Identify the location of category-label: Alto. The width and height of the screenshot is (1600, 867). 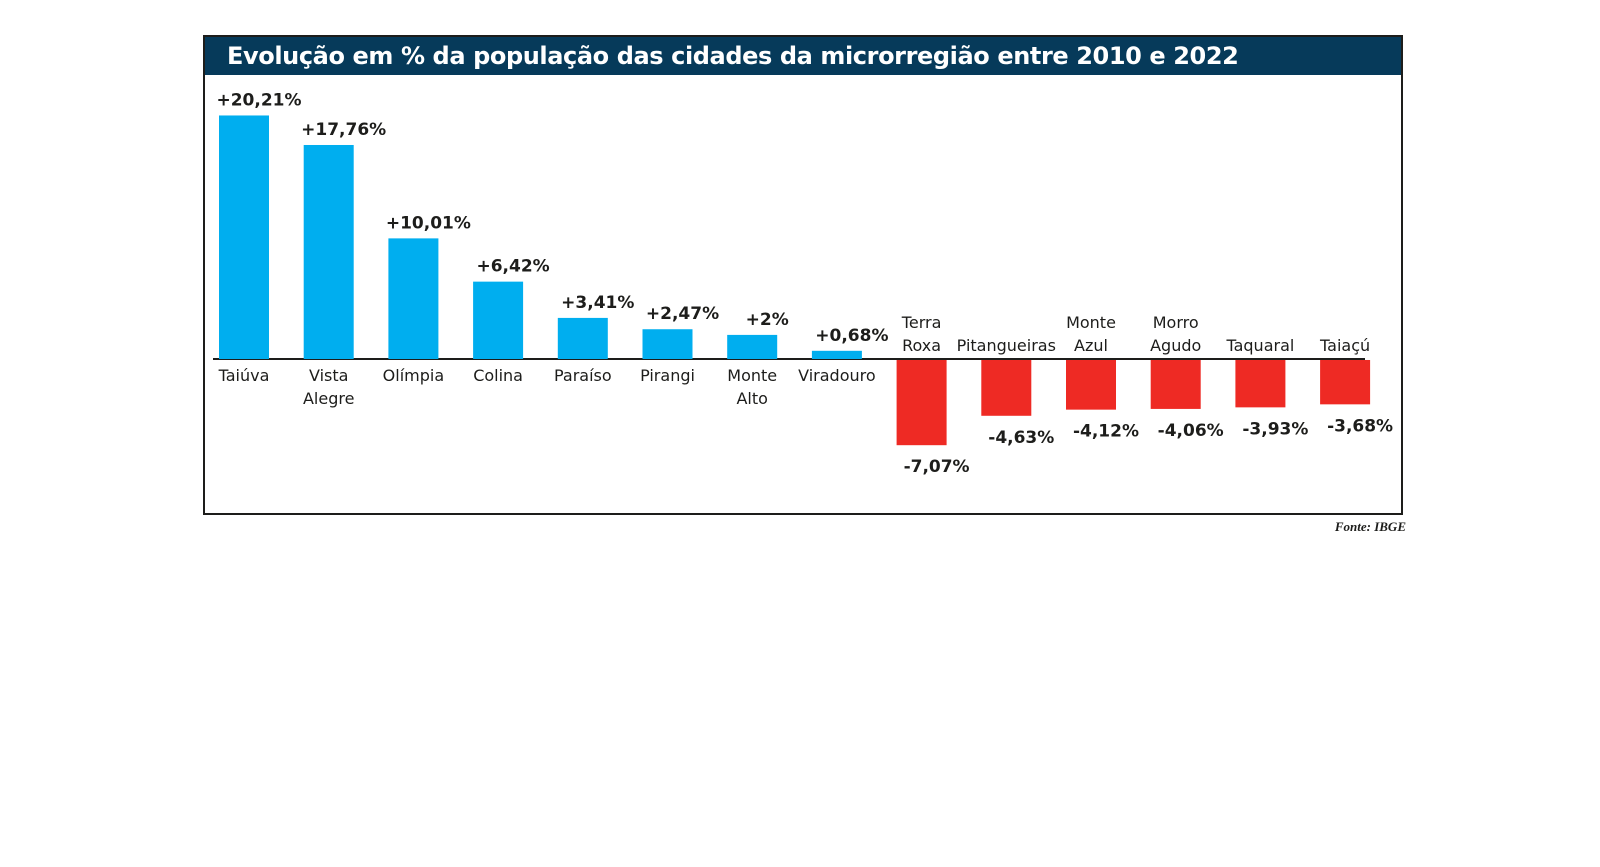
(751, 398).